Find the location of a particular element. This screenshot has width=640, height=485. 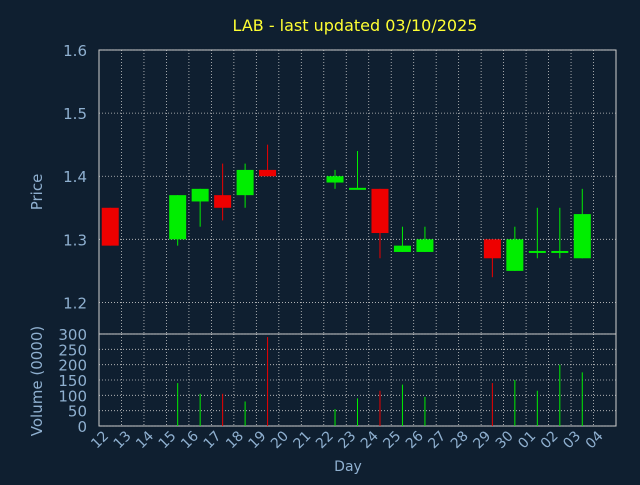

x-tick-label: 29 is located at coordinates (482, 440).